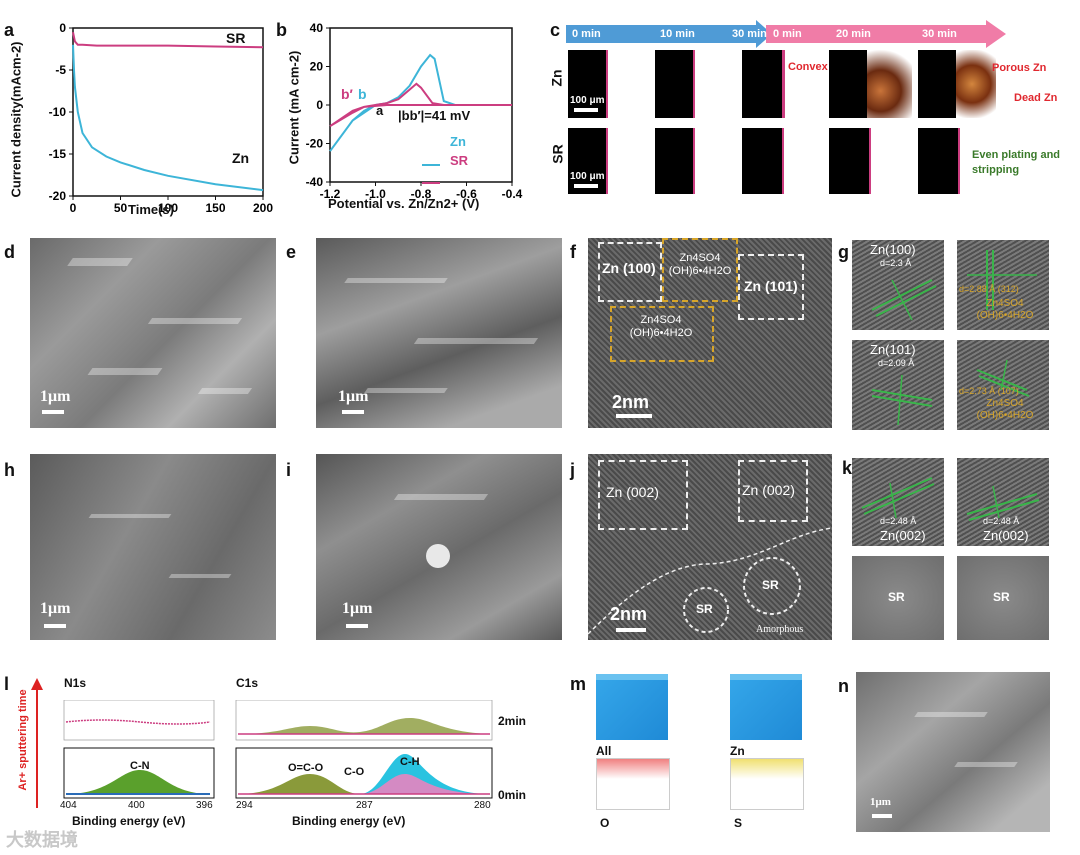 This screenshot has height=855, width=1080. I want to click on chart-a-ytick: -10, so click(58, 112).